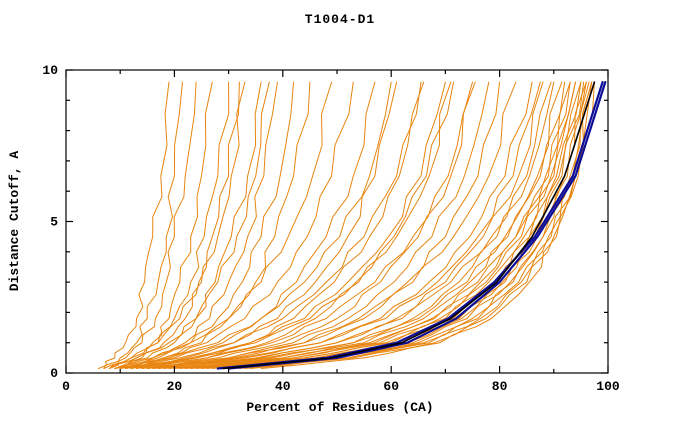  What do you see at coordinates (283, 386) in the screenshot?
I see `x-tick-label: 40` at bounding box center [283, 386].